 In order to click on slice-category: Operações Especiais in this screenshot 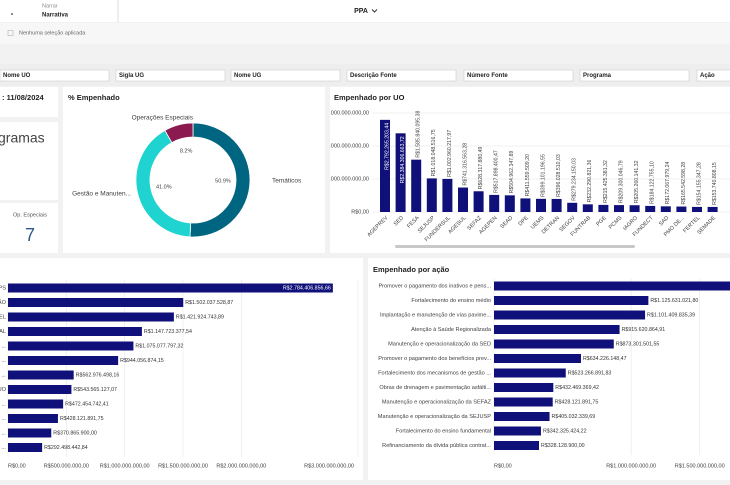, I will do `click(163, 118)`.